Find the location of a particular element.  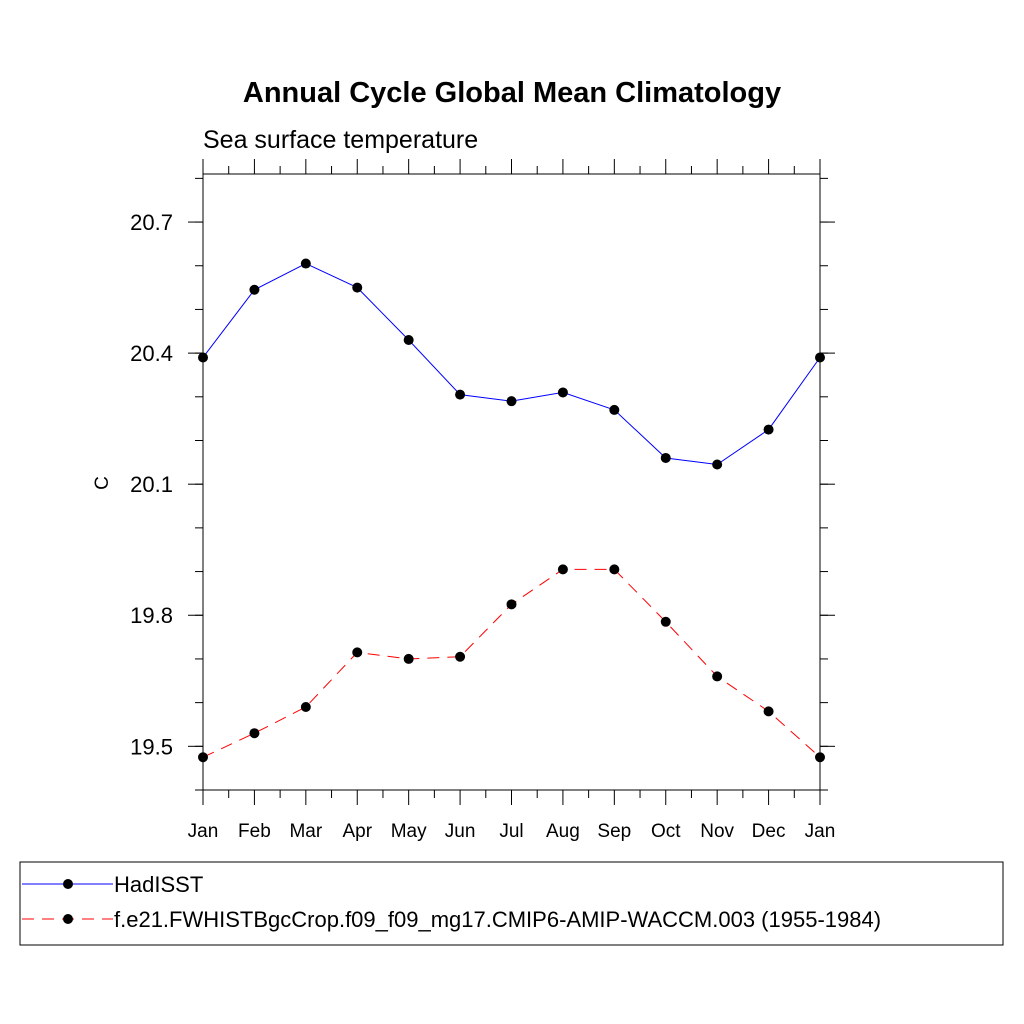

chart-subtitle: Sea surface temperature is located at coordinates (340, 140).